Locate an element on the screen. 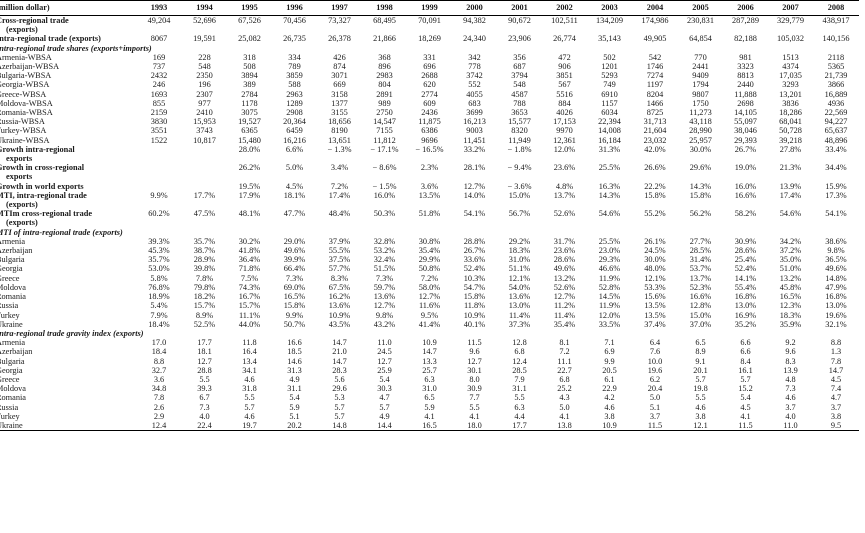  table-cell: 331 is located at coordinates (429, 57).